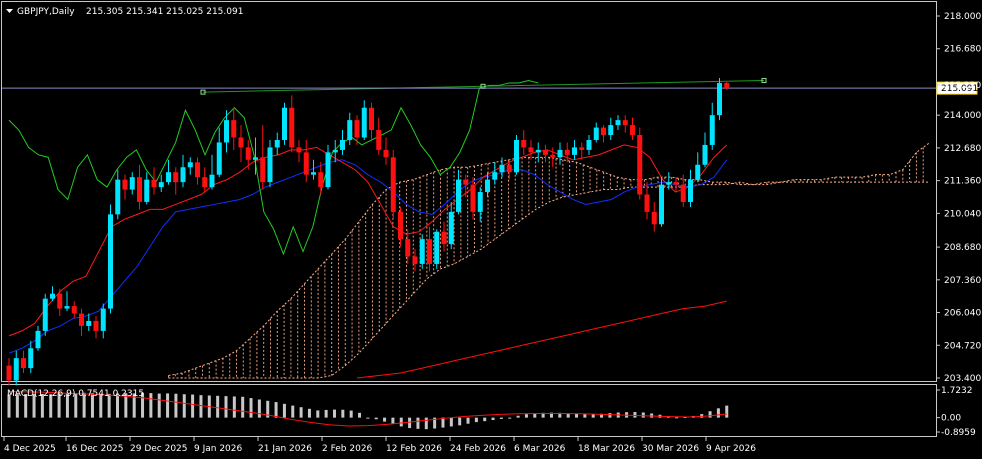 The image size is (982, 459). Describe the element at coordinates (606, 449) in the screenshot. I see `x-tick-label: 18 Mar 2026` at that location.